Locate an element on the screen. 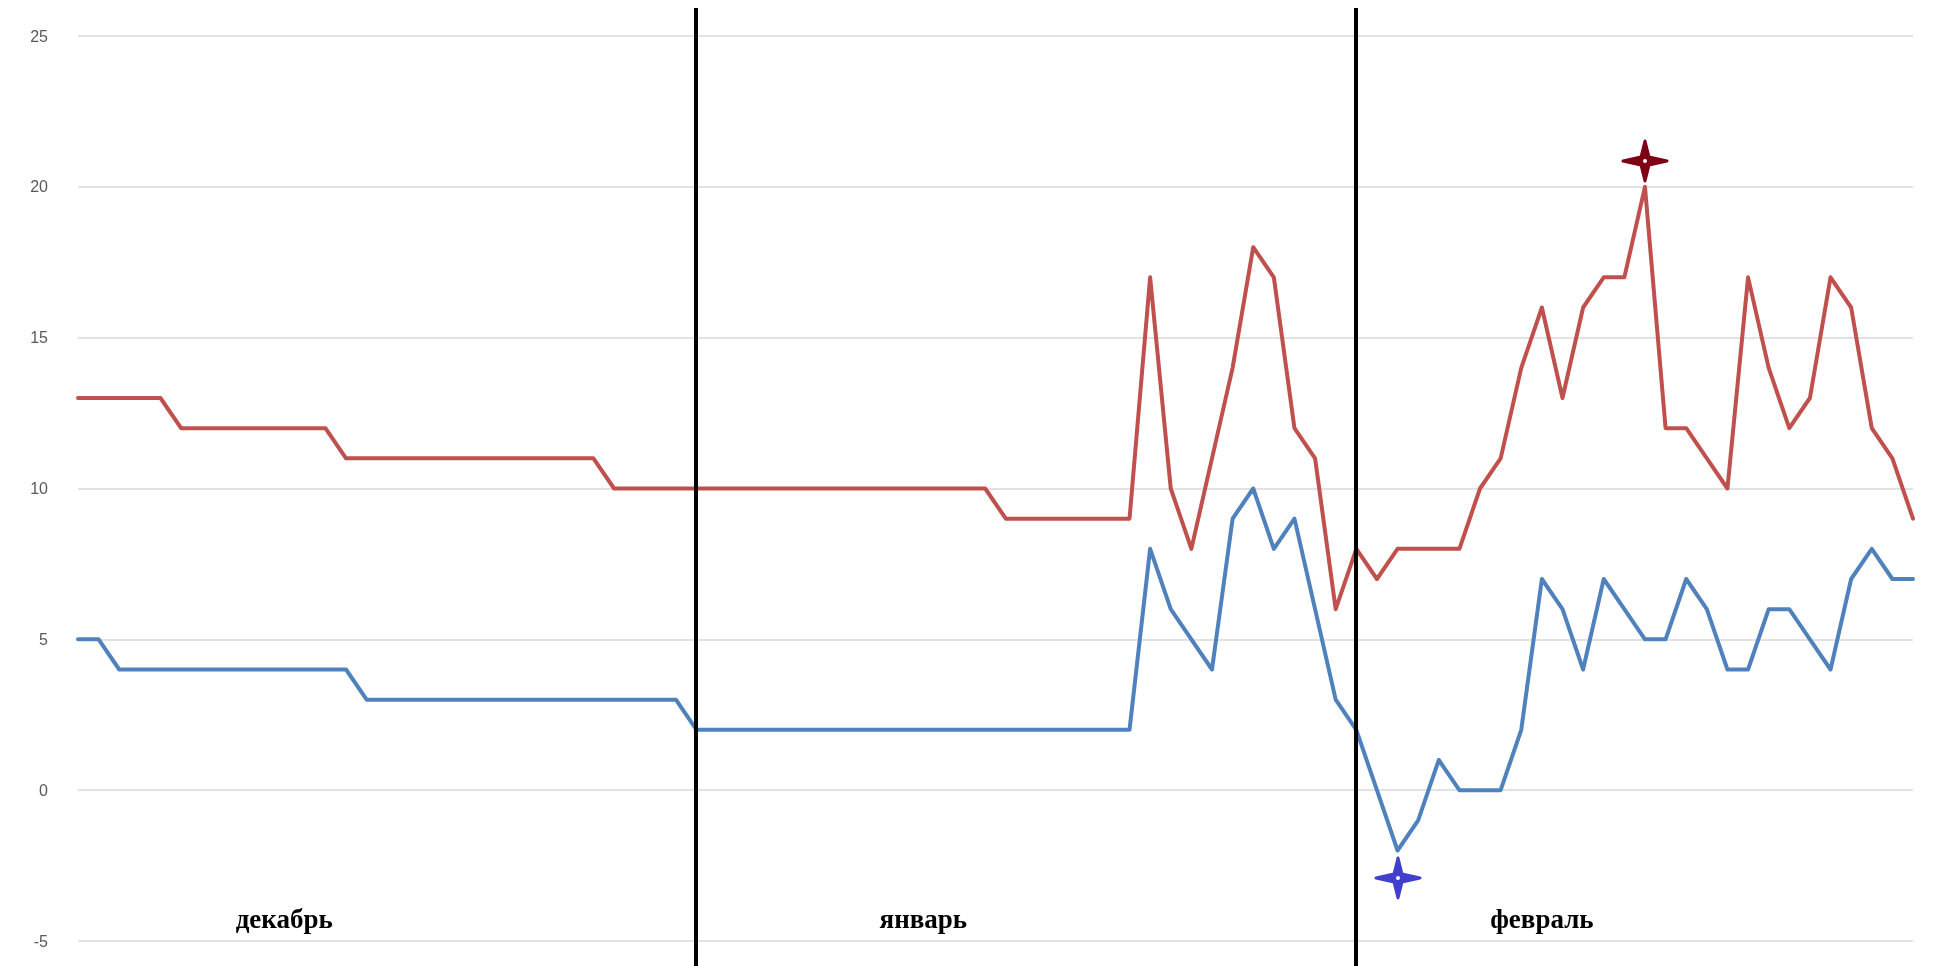 The height and width of the screenshot is (966, 1939). y-tick-label: 0 is located at coordinates (44, 790).